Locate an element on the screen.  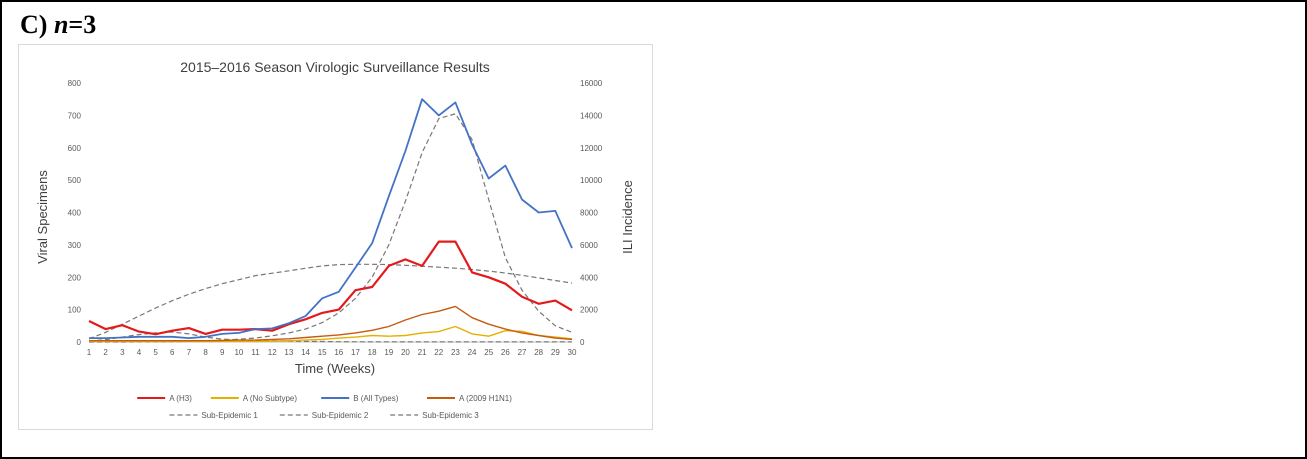
series-line-a-h3 is located at coordinates (330, 288).